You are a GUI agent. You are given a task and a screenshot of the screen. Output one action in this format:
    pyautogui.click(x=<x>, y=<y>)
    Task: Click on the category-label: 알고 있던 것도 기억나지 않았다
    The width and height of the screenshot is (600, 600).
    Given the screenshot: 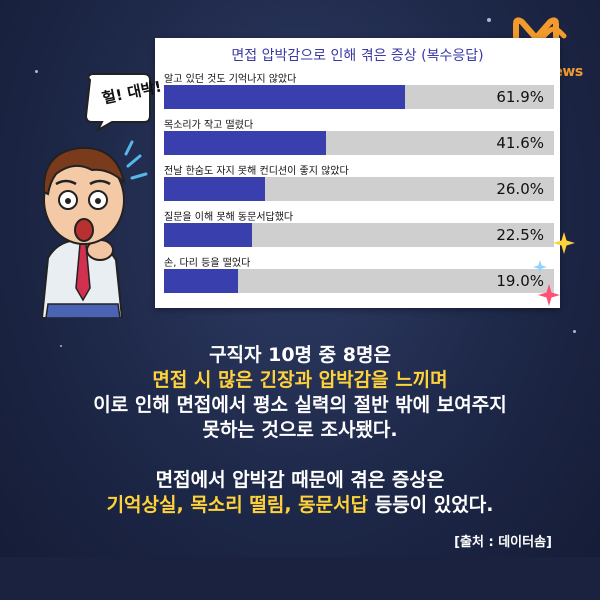 What is the action you would take?
    pyautogui.click(x=230, y=79)
    